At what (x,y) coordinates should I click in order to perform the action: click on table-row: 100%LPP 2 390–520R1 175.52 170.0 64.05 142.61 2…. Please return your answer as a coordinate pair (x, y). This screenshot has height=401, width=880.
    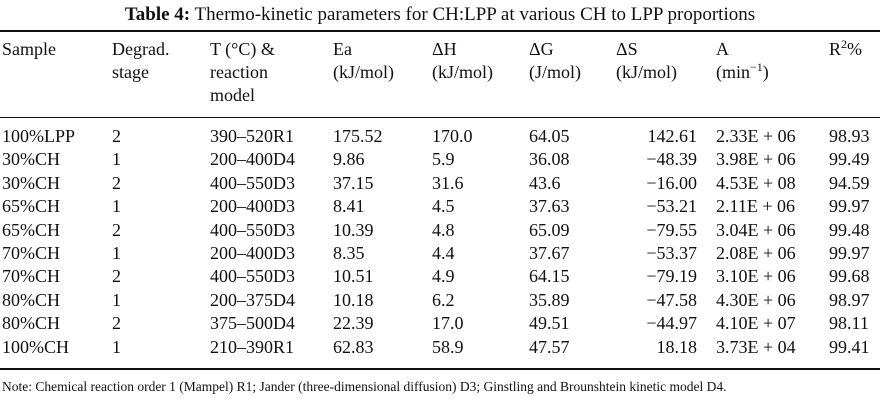
    Looking at the image, I should click on (440, 136).